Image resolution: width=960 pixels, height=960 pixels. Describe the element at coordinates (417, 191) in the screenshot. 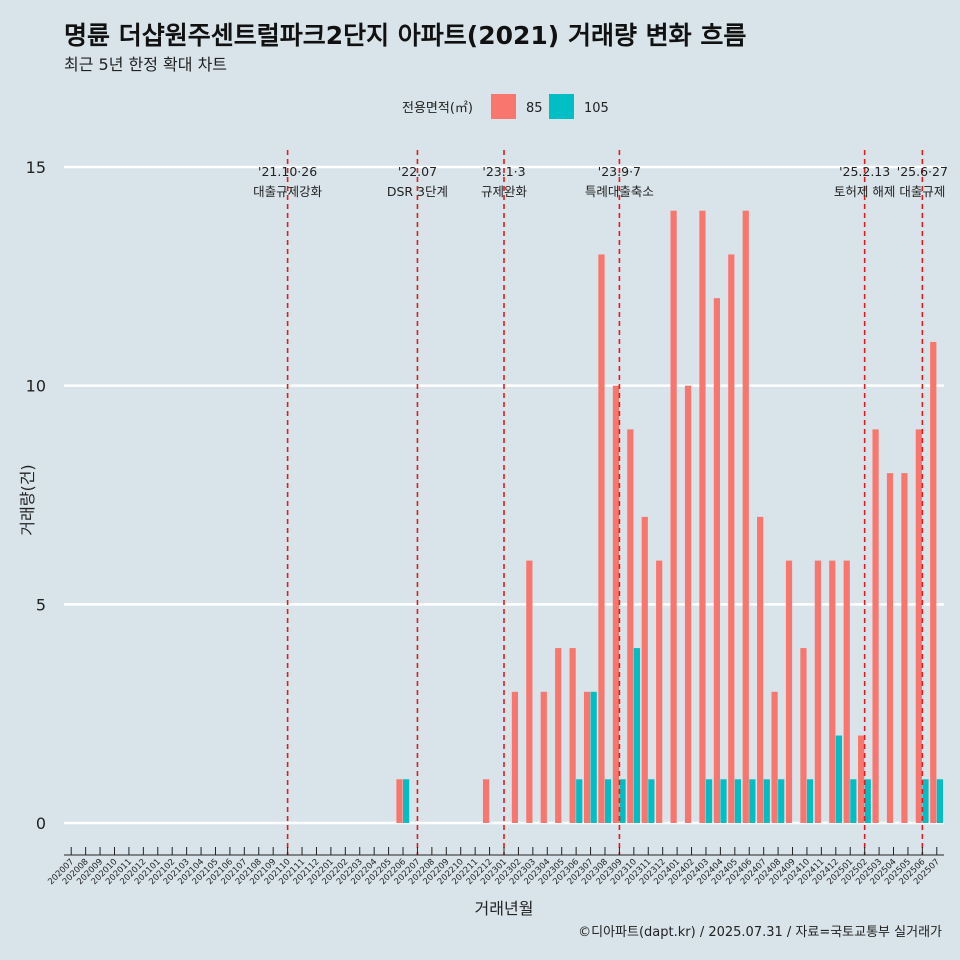

I see `event-label-202207: DSR 3단계` at that location.